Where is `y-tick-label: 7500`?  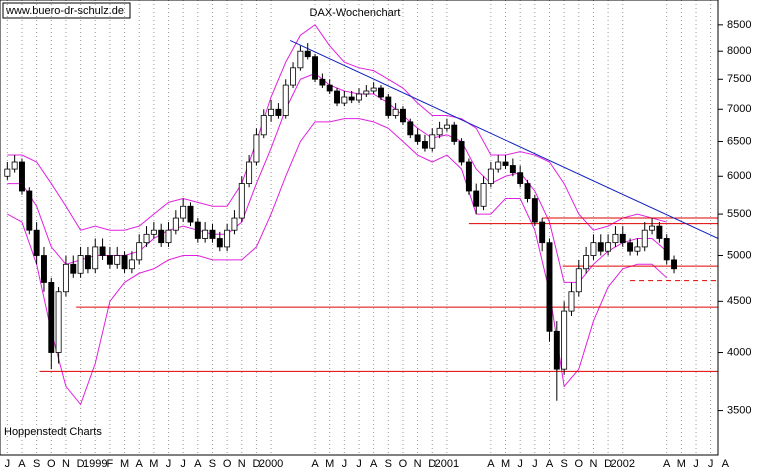
y-tick-label: 7500 is located at coordinates (739, 79).